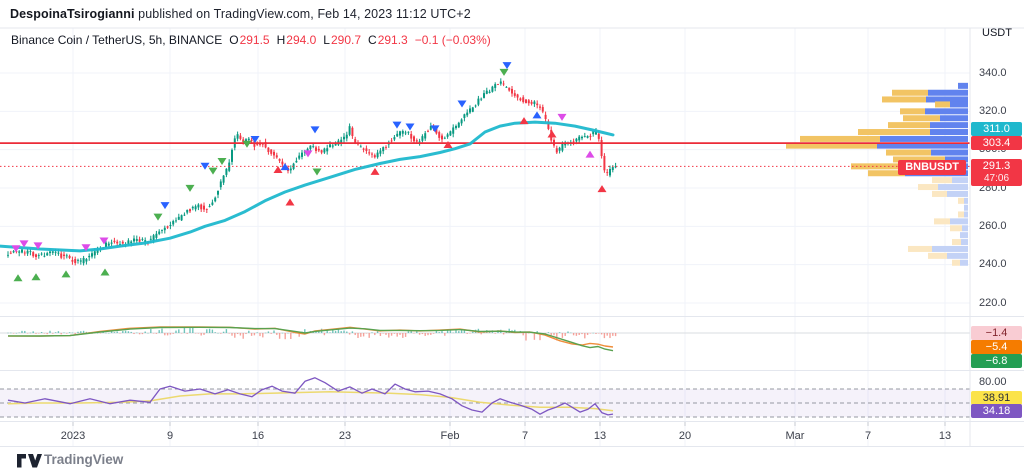 This screenshot has width=1024, height=474. What do you see at coordinates (993, 110) in the screenshot?
I see `price-tick-label: 320.0` at bounding box center [993, 110].